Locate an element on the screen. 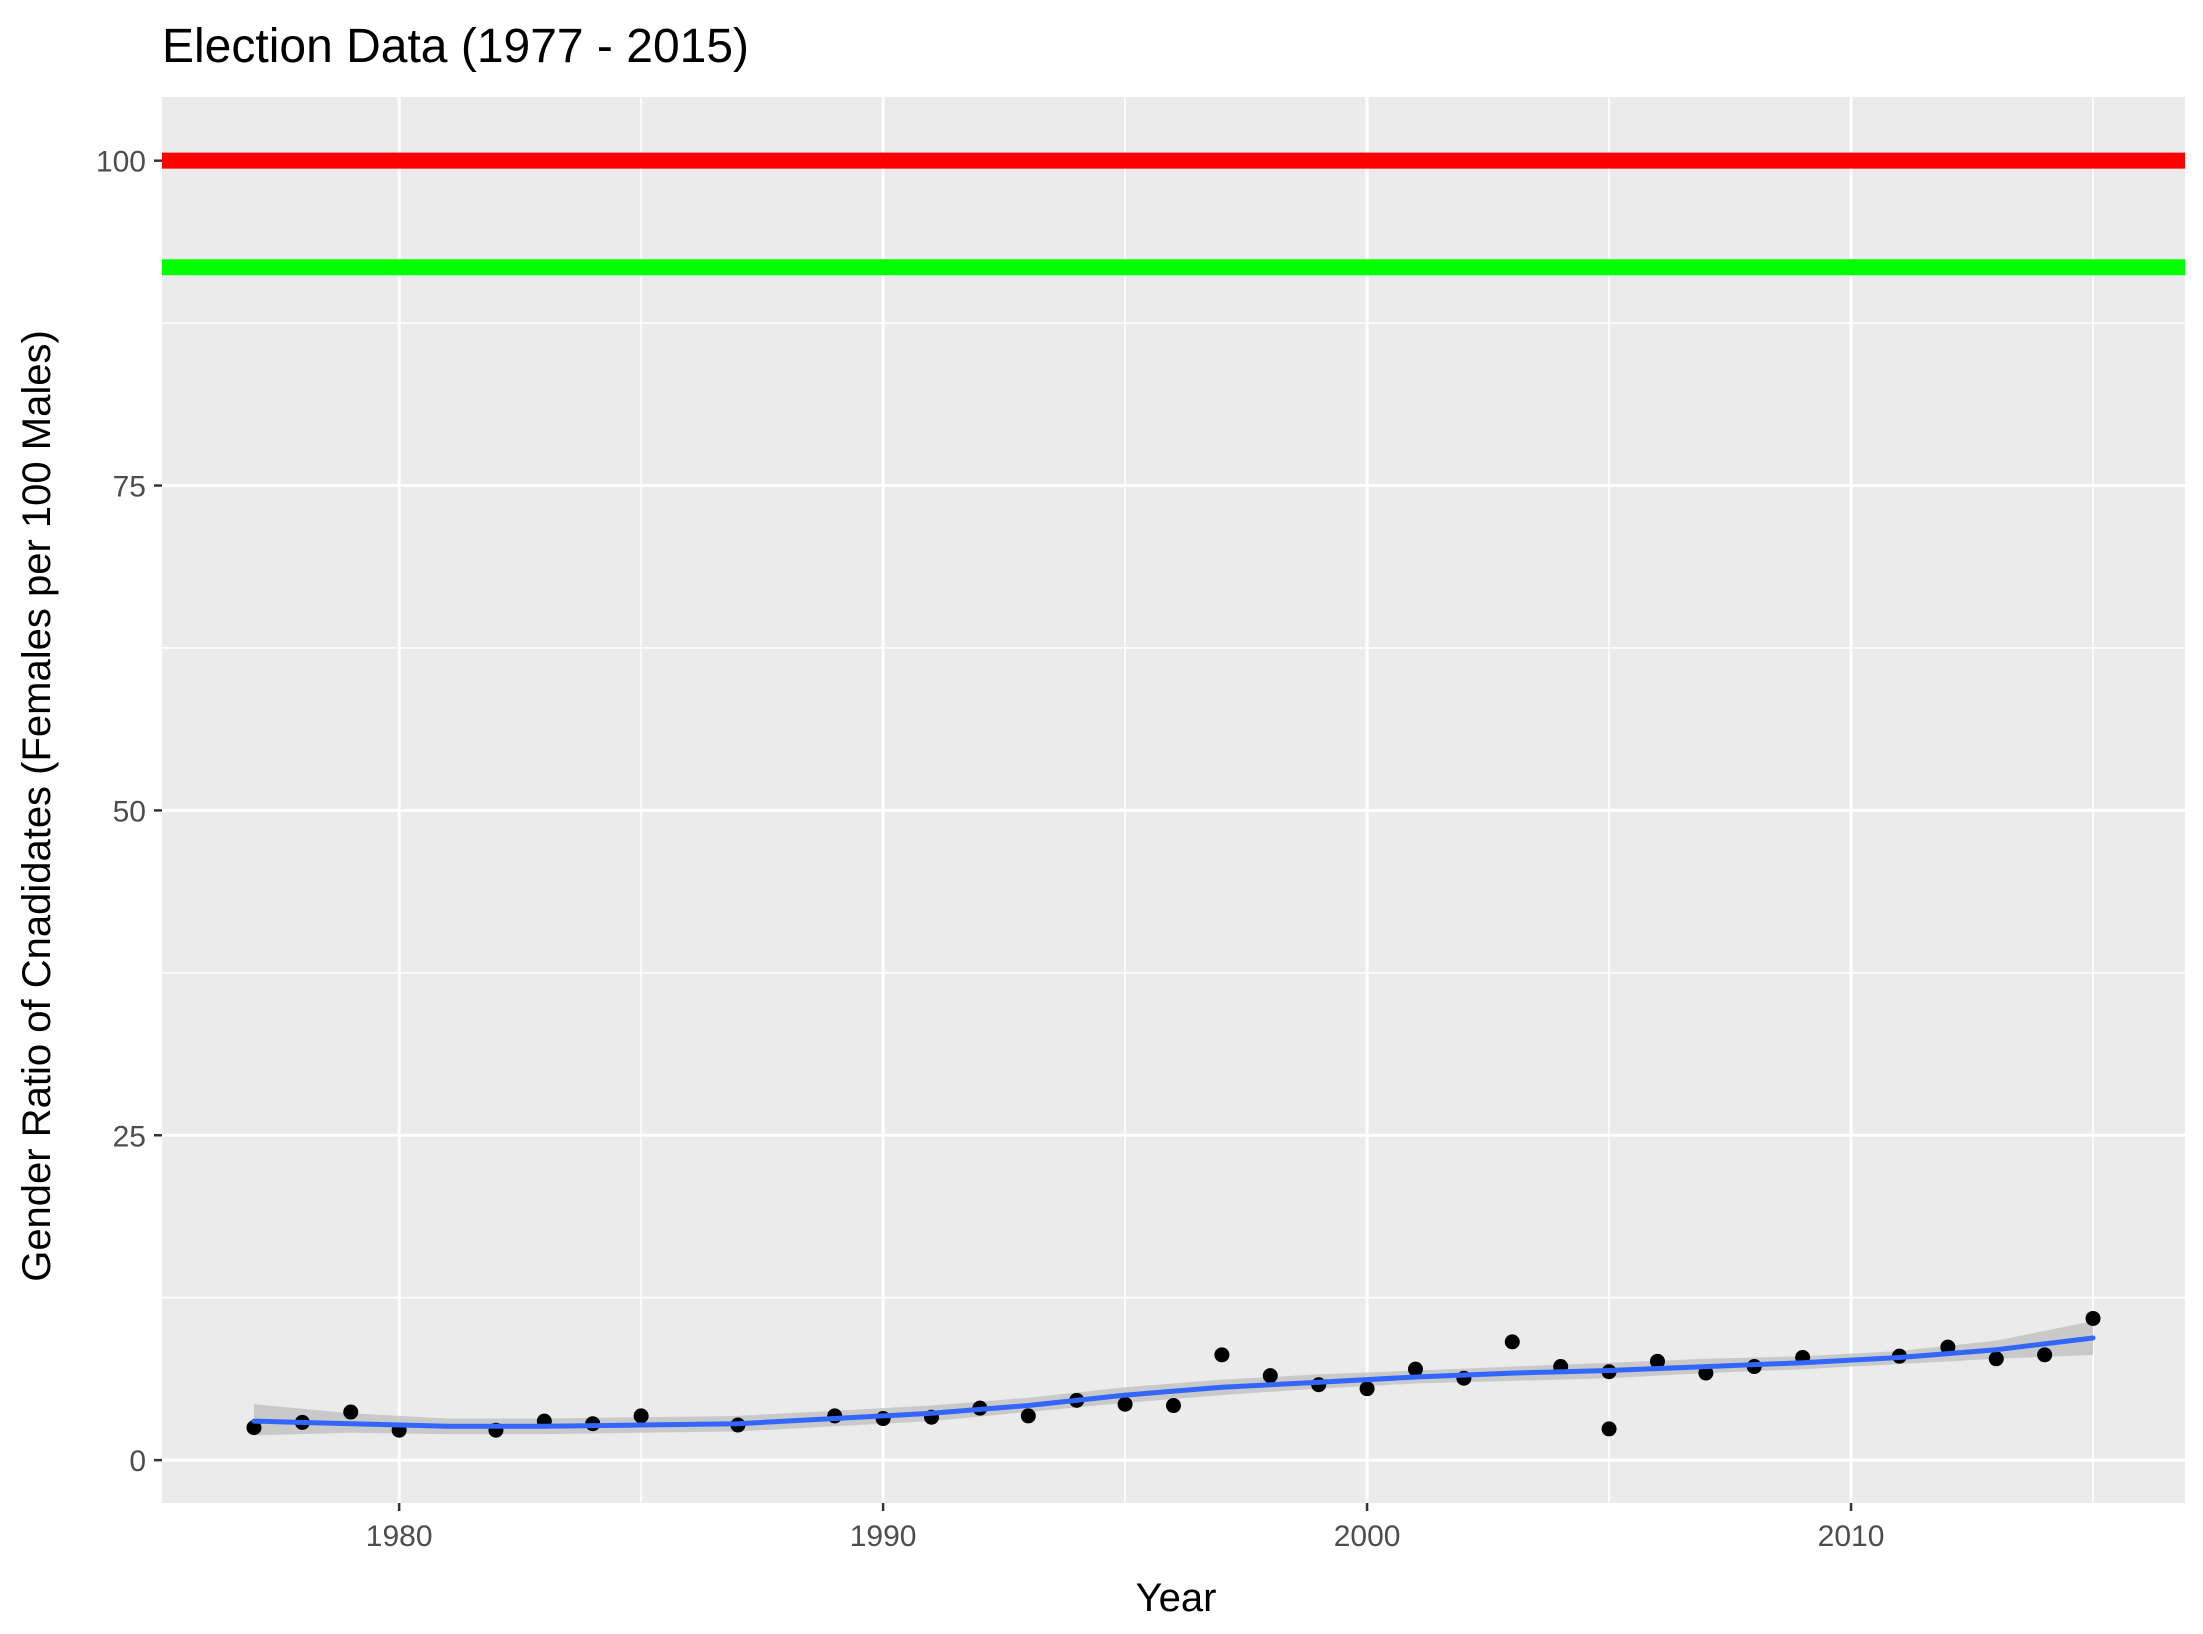  x-tick-label: 2000 is located at coordinates (1367, 1536).